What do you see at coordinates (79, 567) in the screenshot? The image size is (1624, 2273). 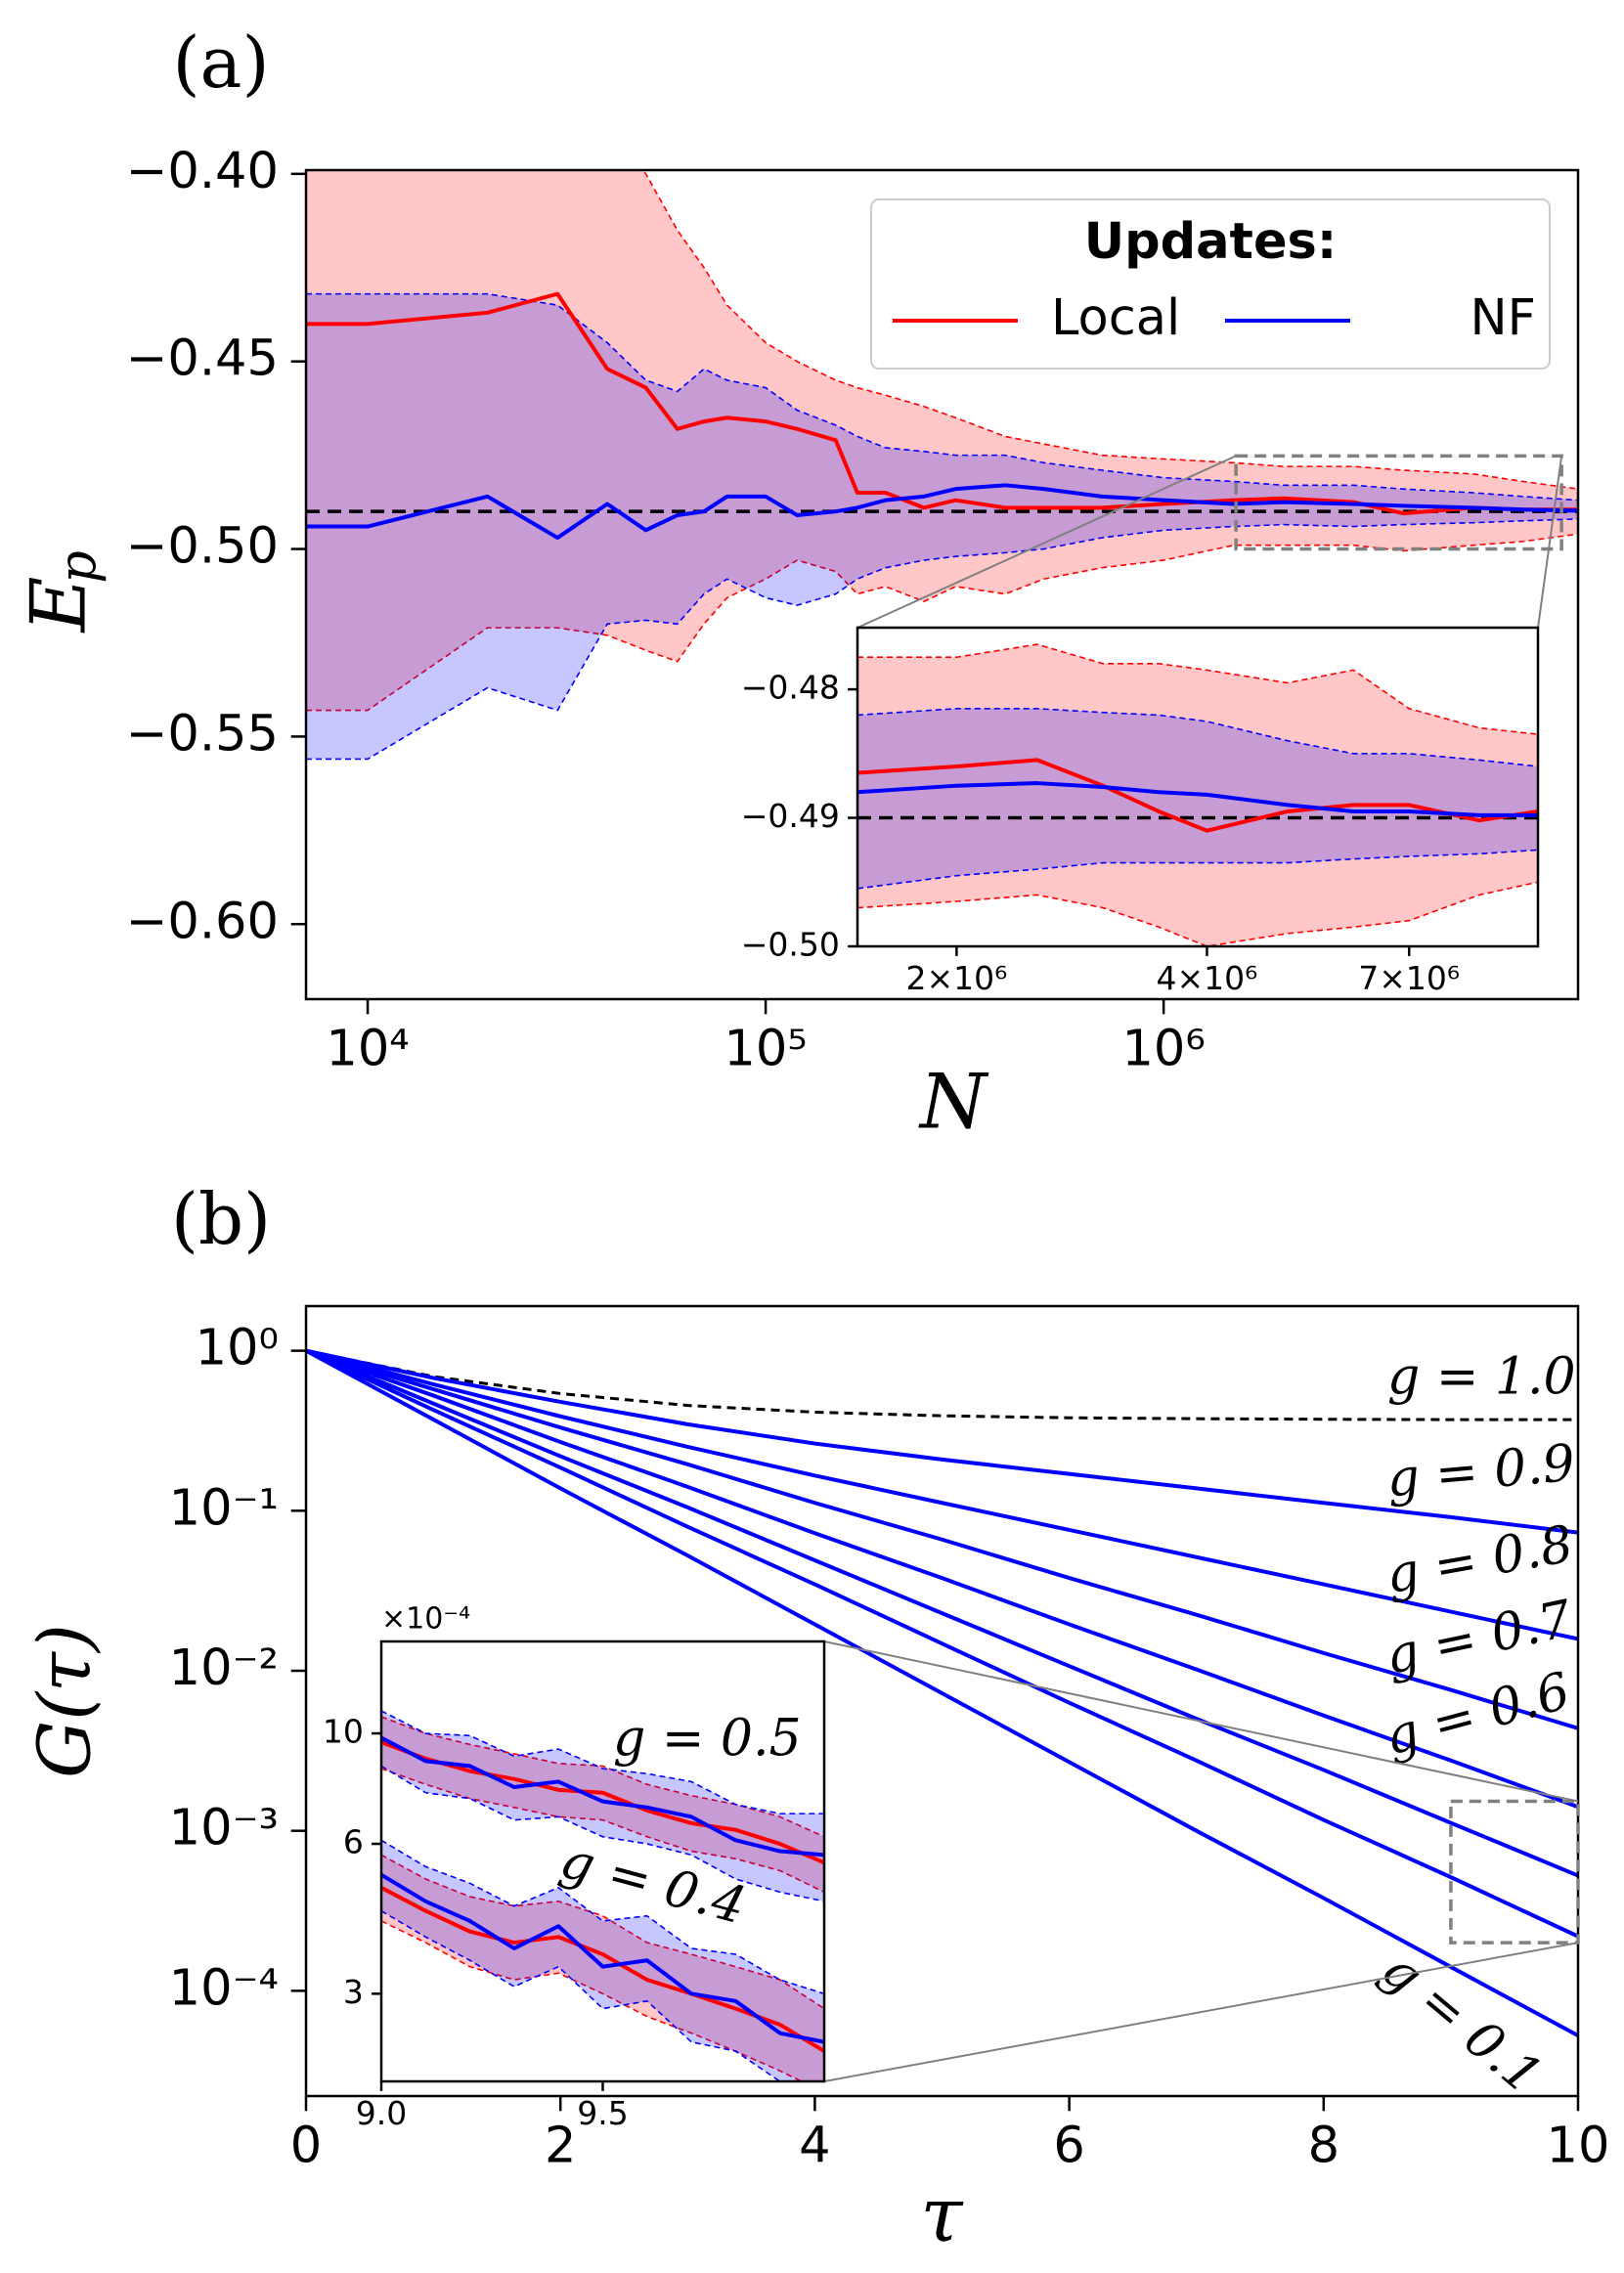 I see `y-axis-label-sub: p` at bounding box center [79, 567].